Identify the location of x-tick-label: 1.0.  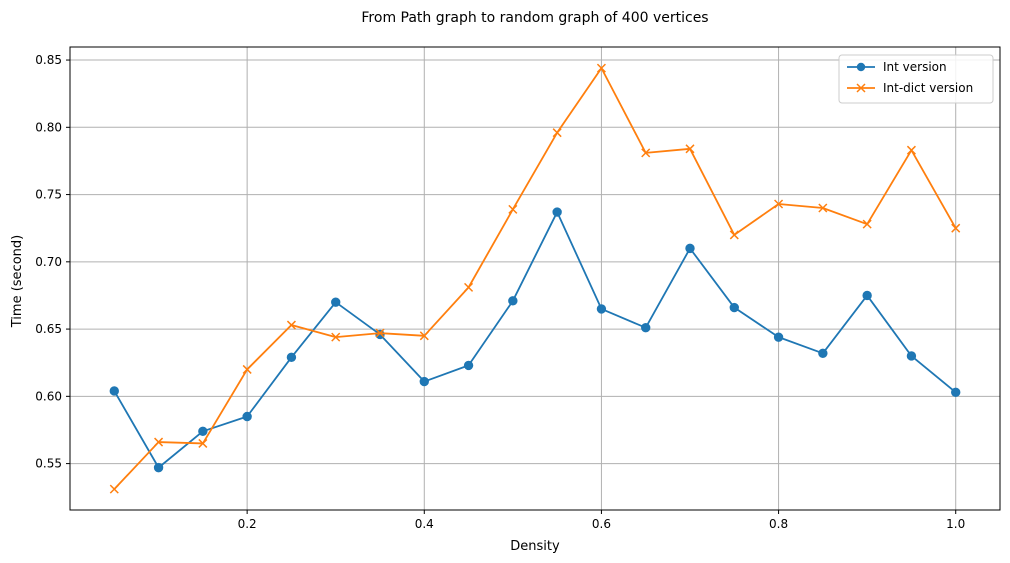
(955, 524).